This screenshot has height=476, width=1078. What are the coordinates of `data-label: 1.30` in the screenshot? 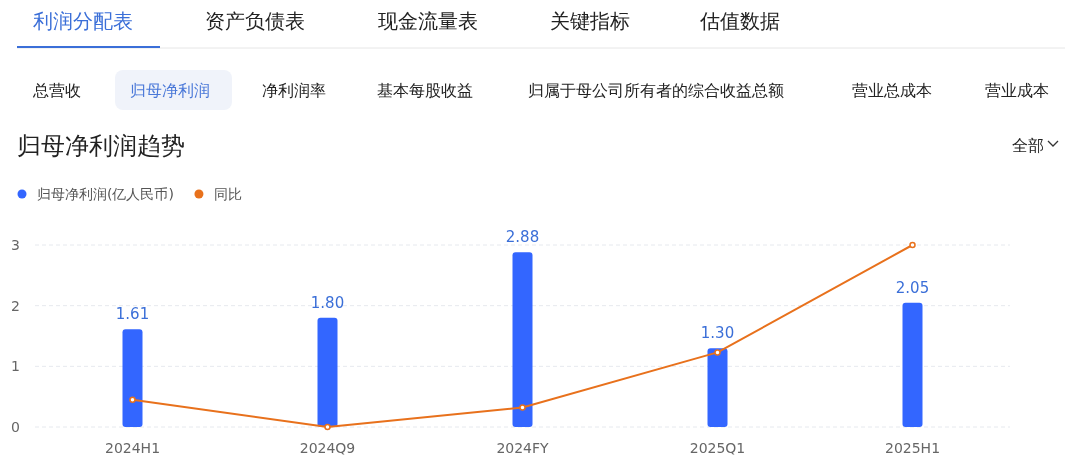 It's located at (717, 333).